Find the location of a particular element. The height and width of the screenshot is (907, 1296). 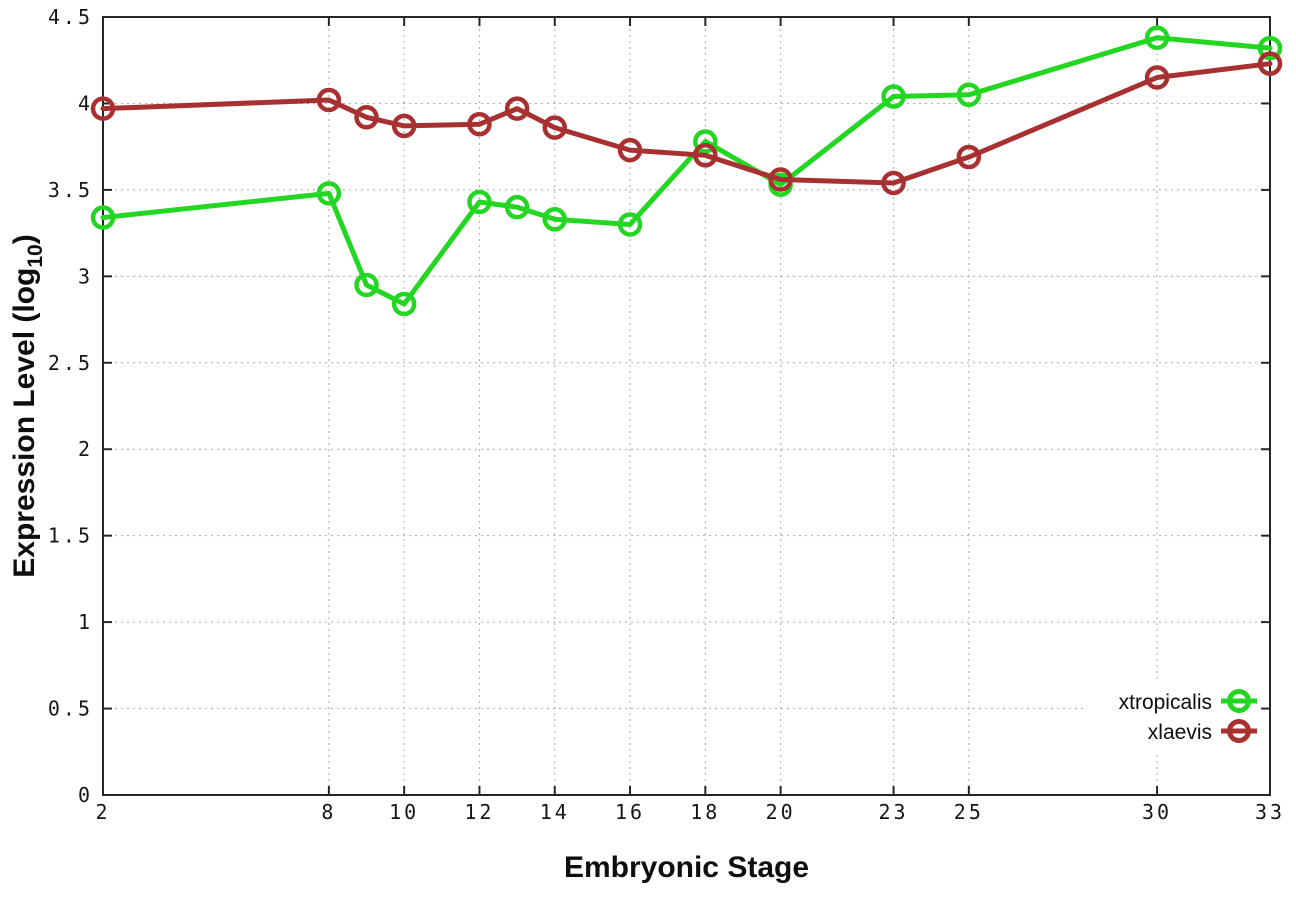

x-tick-label: 33 is located at coordinates (1270, 812).